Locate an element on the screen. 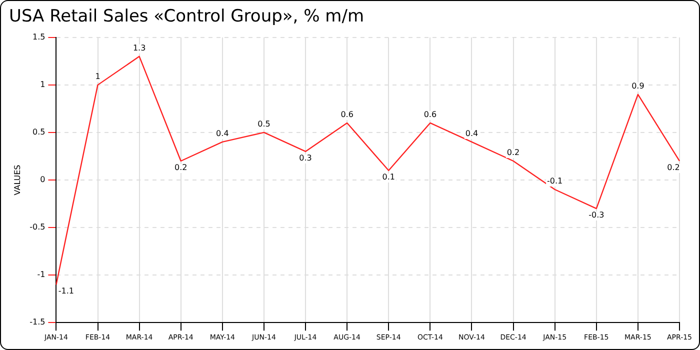 The image size is (700, 350). y-axis-title: VALUES is located at coordinates (17, 180).